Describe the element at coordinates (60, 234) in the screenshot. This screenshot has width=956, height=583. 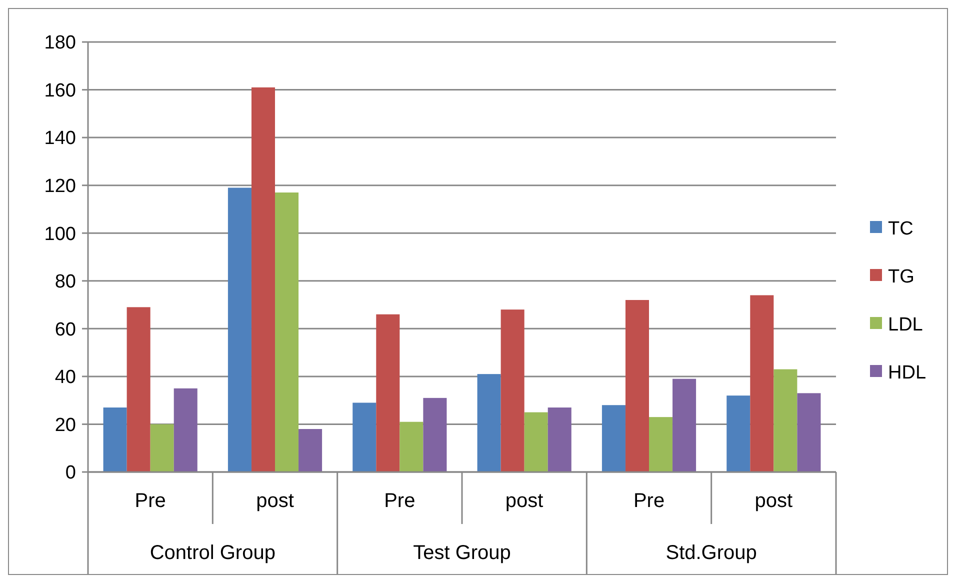
I see `y-tick-label: 100` at that location.